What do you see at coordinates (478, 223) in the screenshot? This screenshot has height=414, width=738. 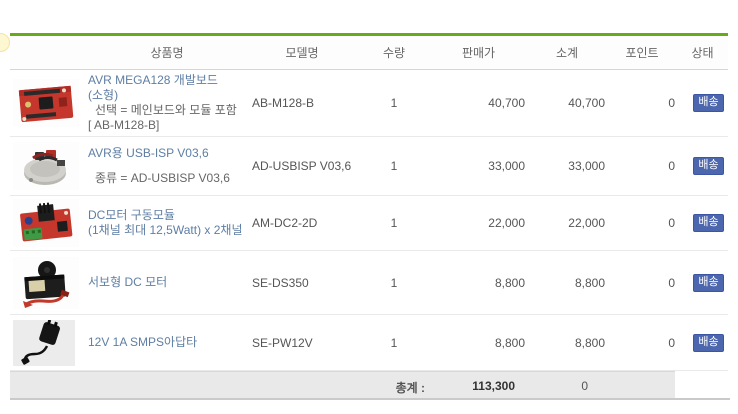 I see `price-cell: 22,000` at bounding box center [478, 223].